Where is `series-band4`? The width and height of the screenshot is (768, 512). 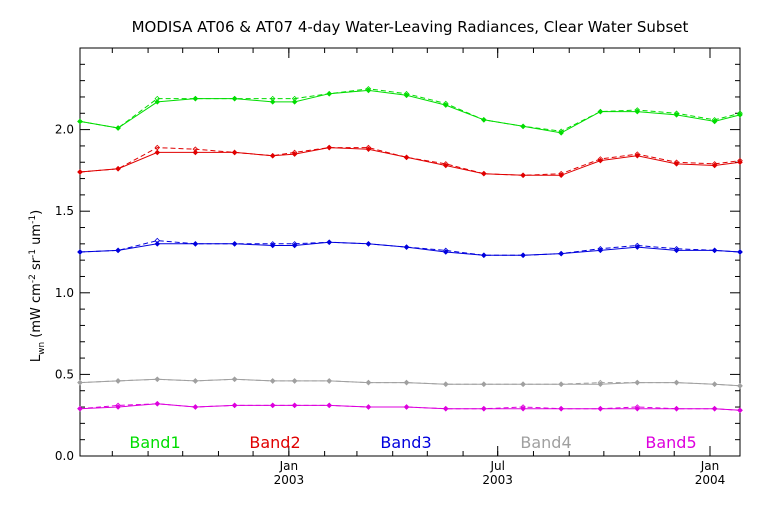 series-band4 is located at coordinates (410, 382).